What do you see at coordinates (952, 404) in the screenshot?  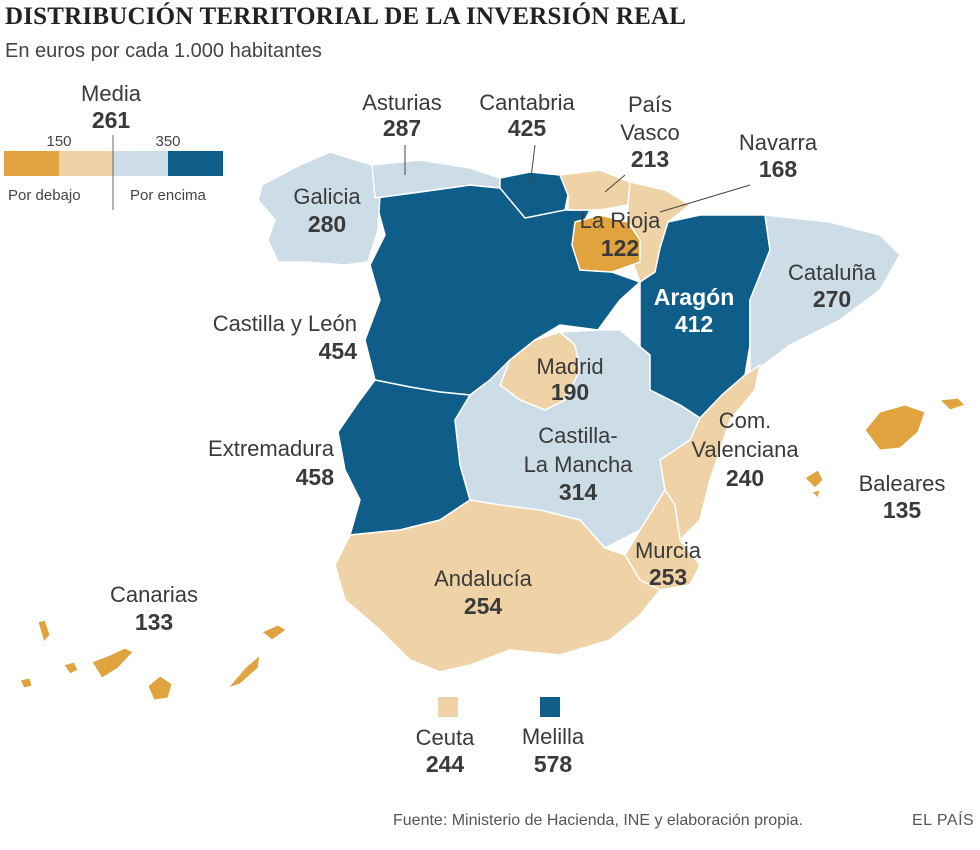 I see `menorca-shape` at bounding box center [952, 404].